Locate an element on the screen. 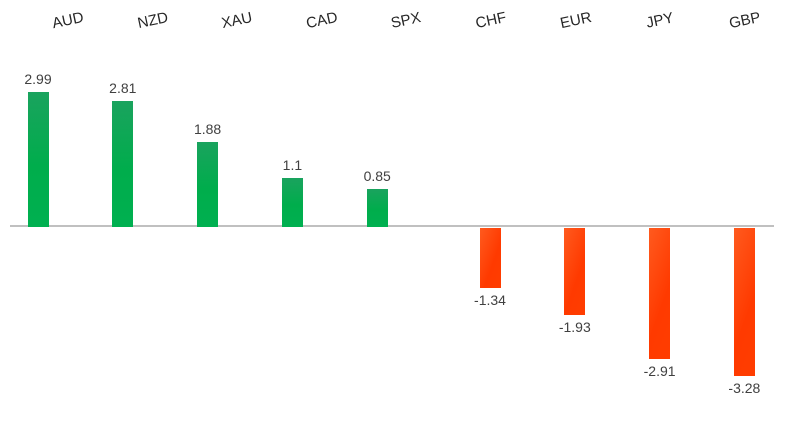 The height and width of the screenshot is (424, 788). value-label: -2.91 is located at coordinates (659, 370).